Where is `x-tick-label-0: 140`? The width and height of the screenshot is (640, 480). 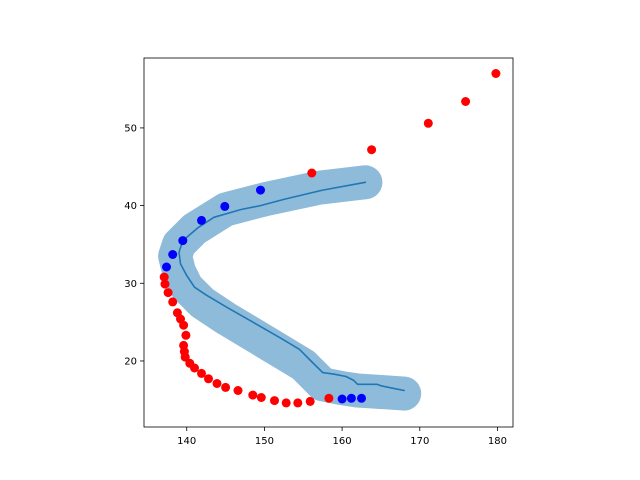
x-tick-label-0: 140 is located at coordinates (186, 441).